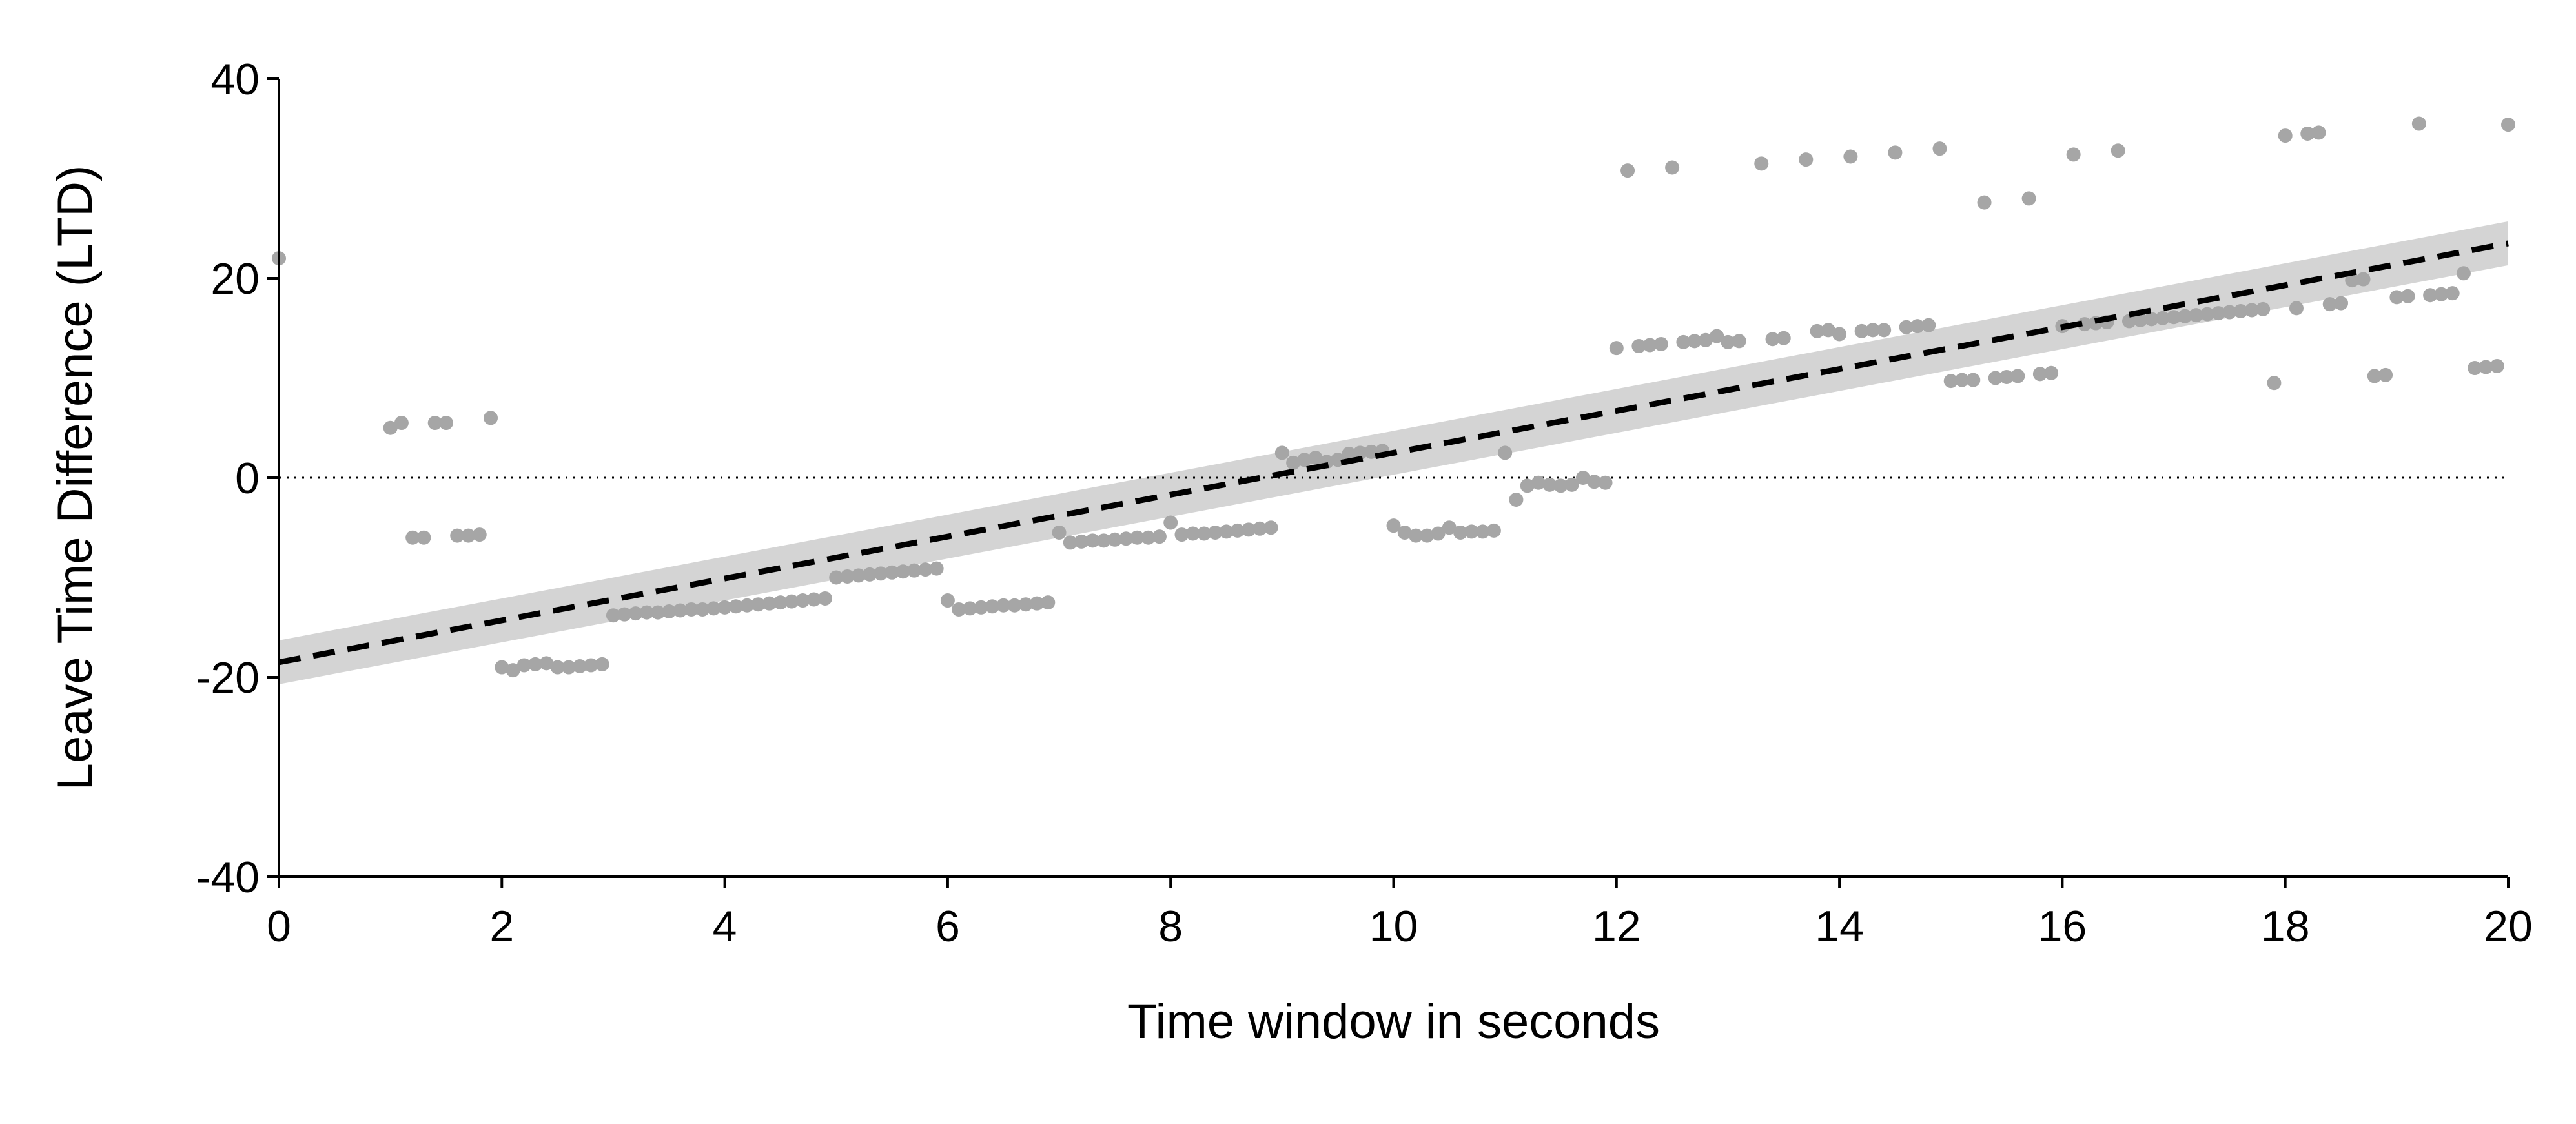  I want to click on y-tick-label: 0, so click(248, 478).